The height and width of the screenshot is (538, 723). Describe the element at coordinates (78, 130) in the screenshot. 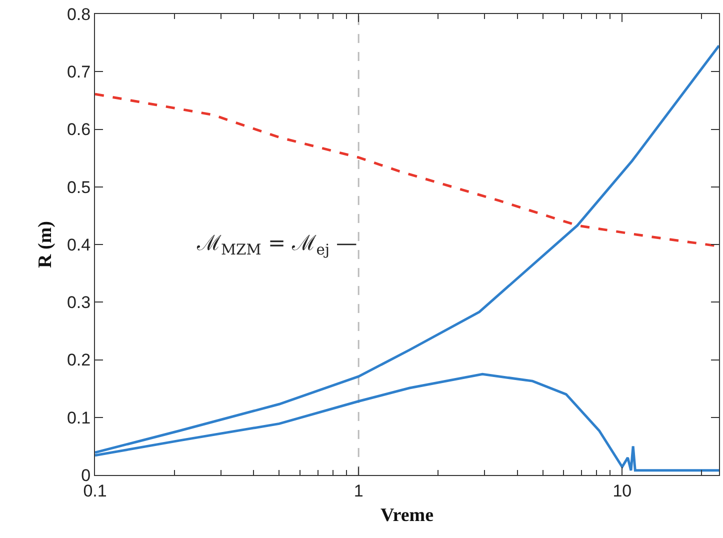

I see `y-tick-label: 0.6` at that location.